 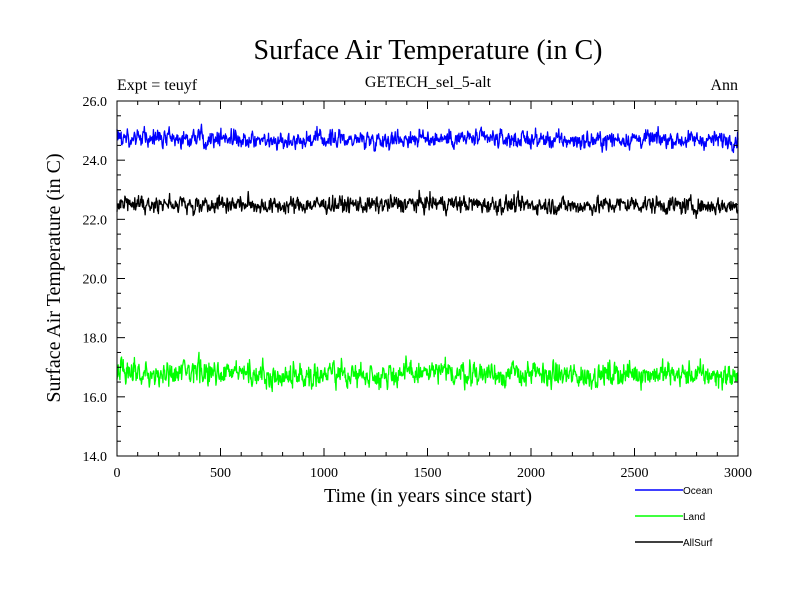 I want to click on x-tick-label: 1000, so click(x=324, y=473).